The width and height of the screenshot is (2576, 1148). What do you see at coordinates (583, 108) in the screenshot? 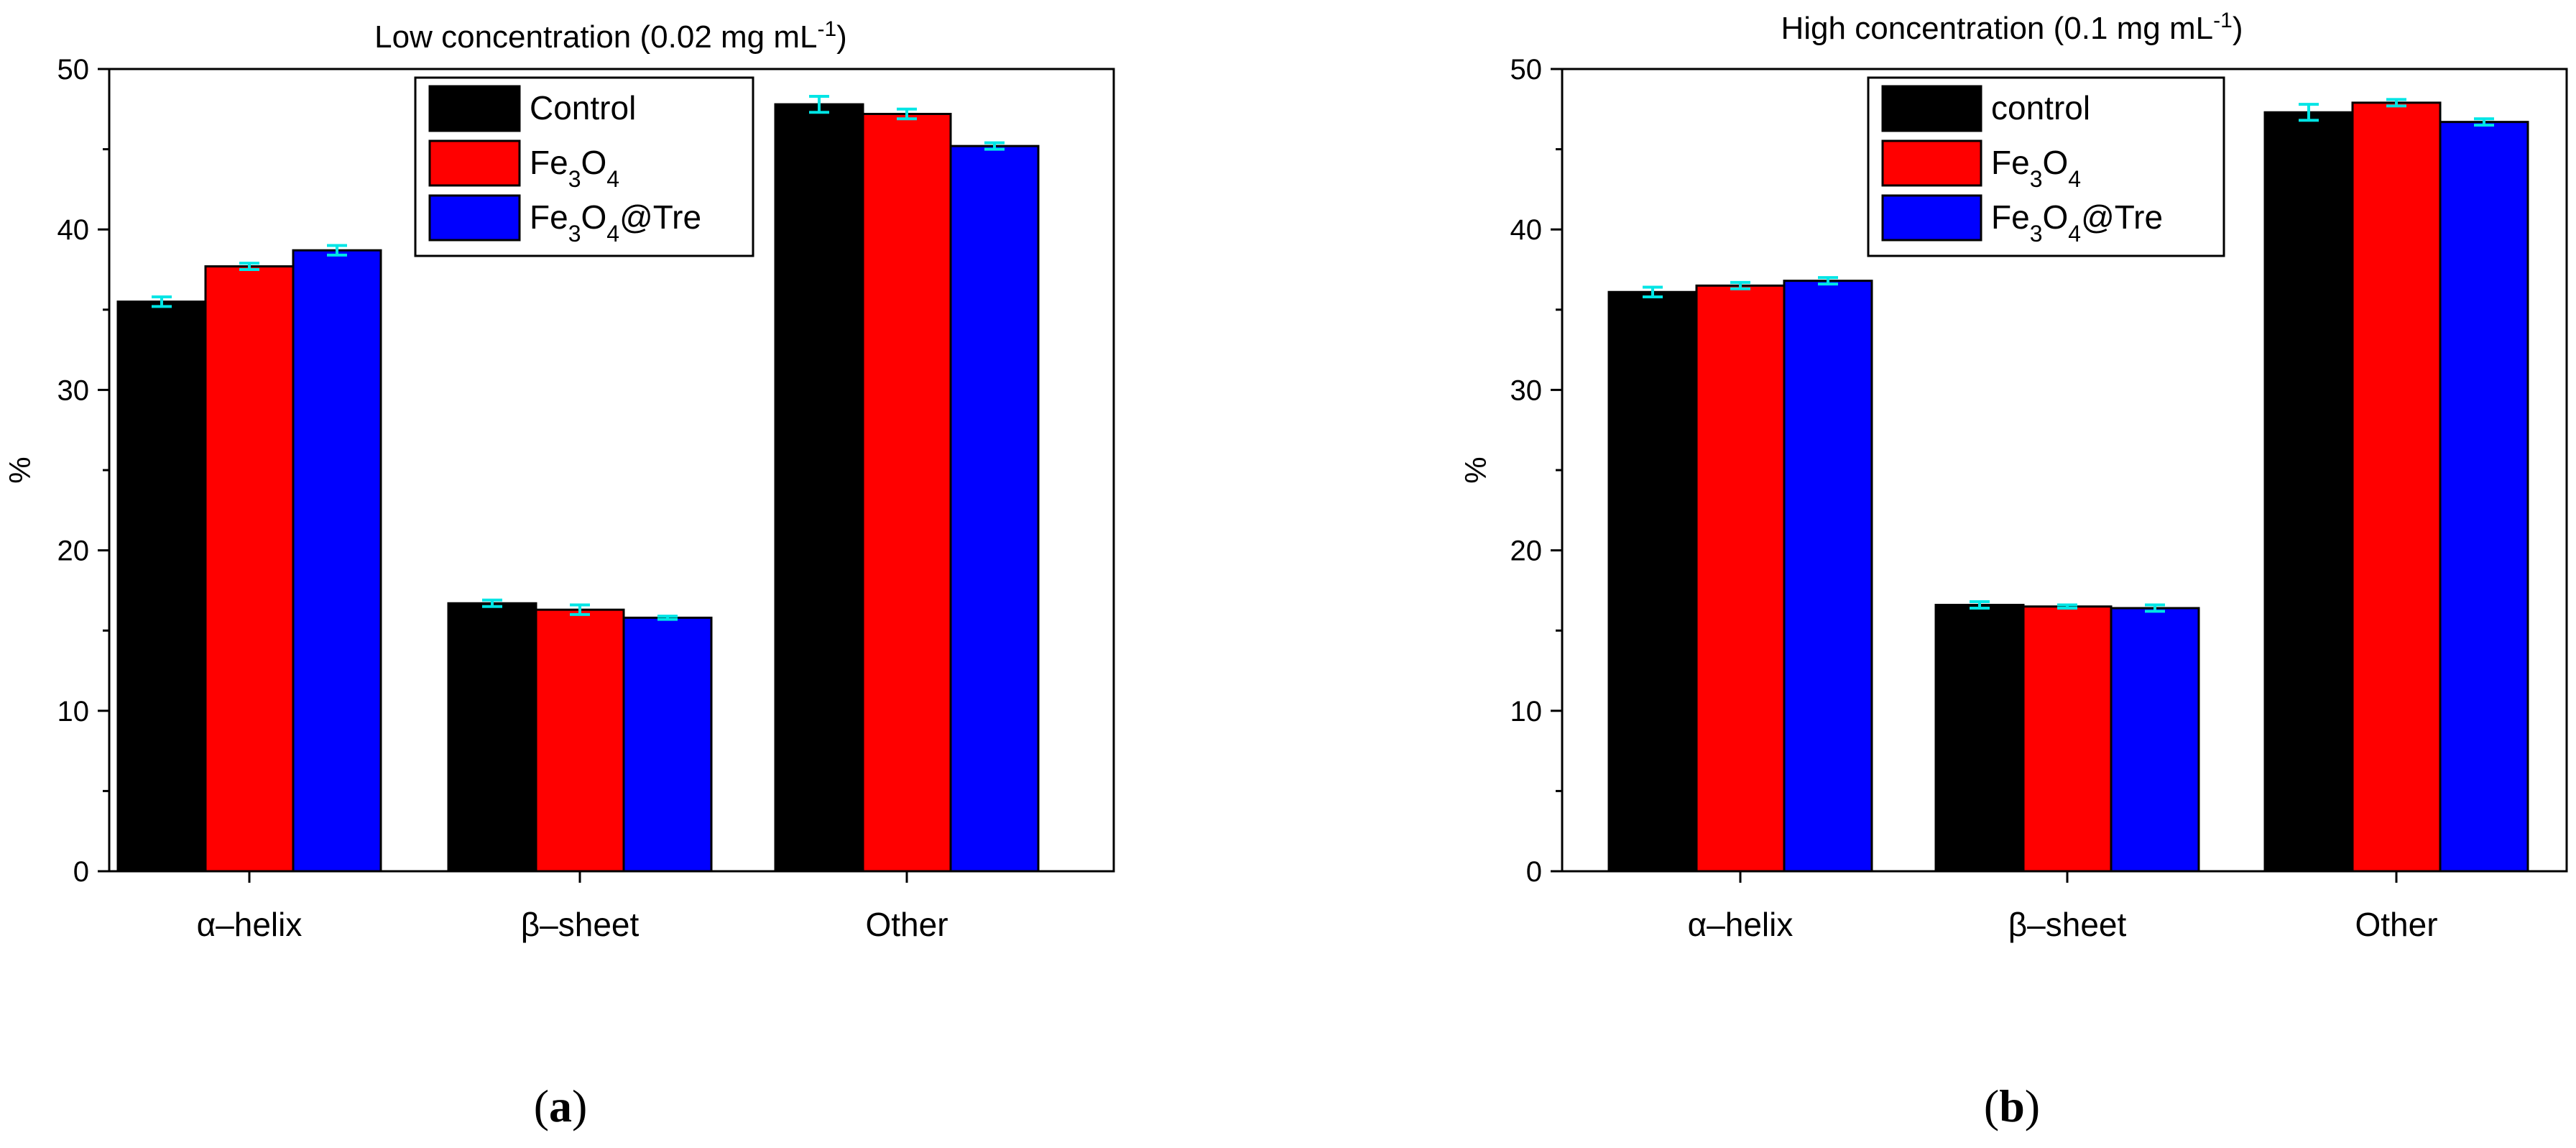
I see `legend-label: Control` at bounding box center [583, 108].